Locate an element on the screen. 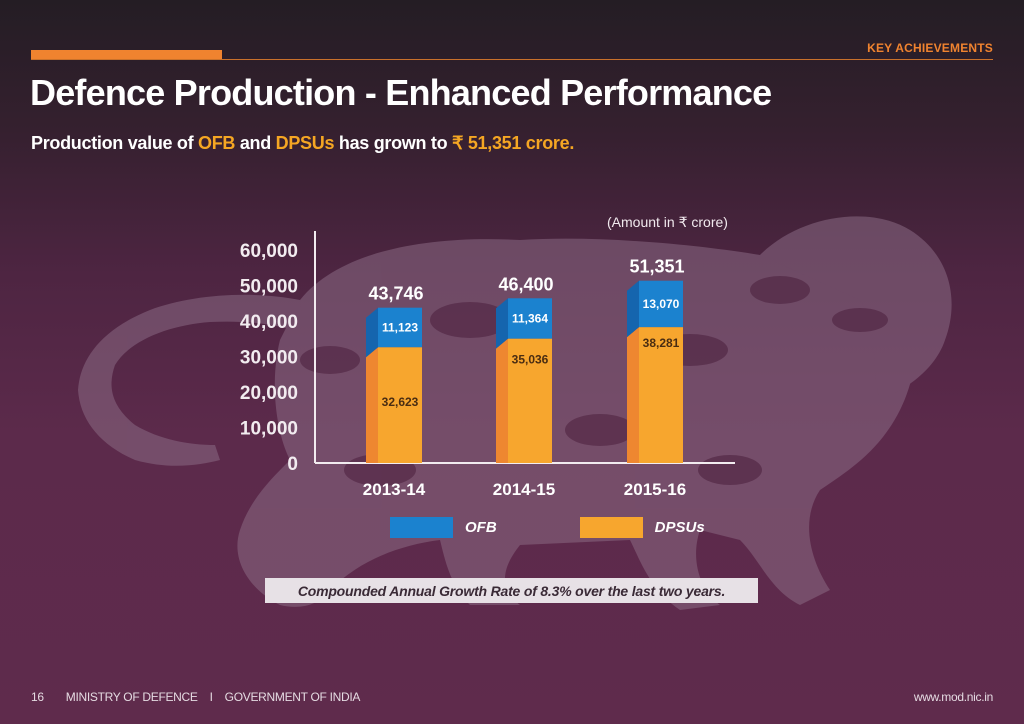  bar-group-2015-16: 13,070 38,281 51,351 is located at coordinates (656, 360).